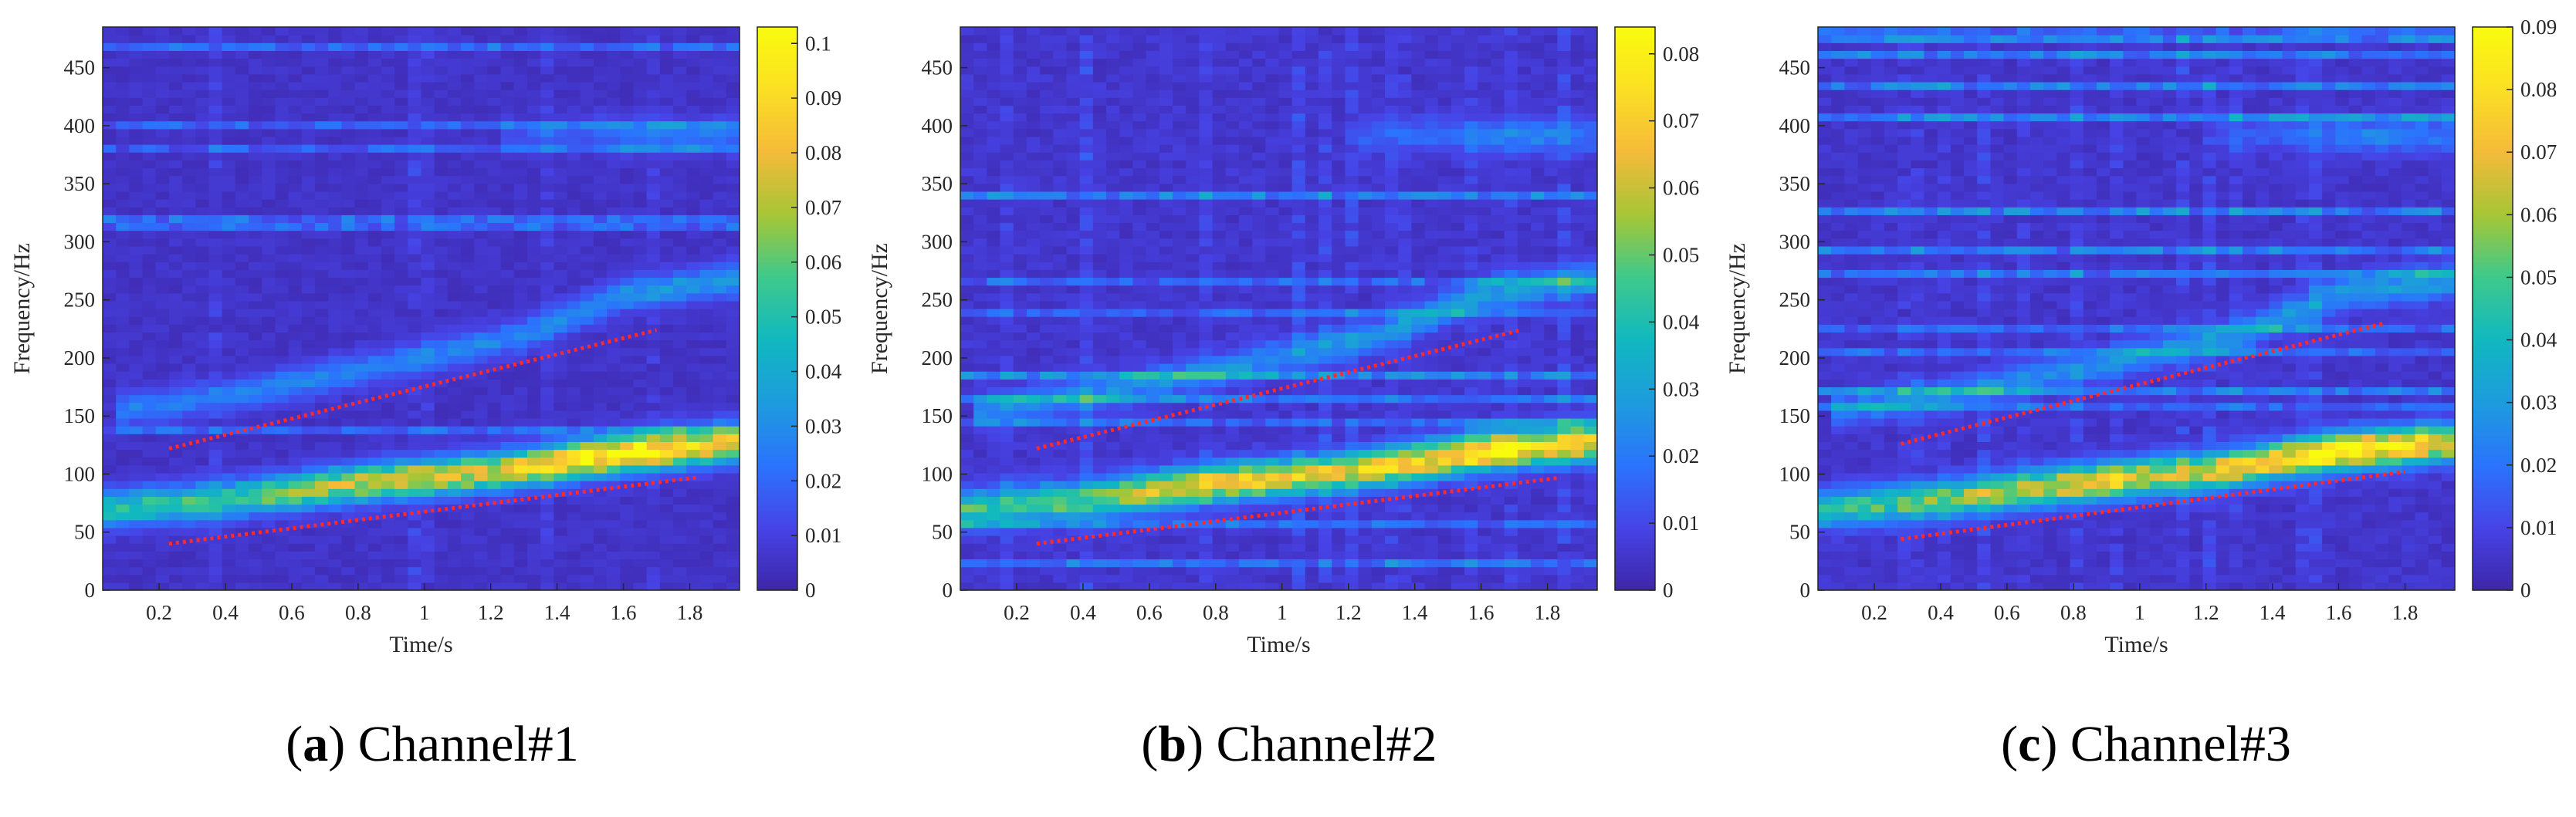  Describe the element at coordinates (420, 644) in the screenshot. I see `x-axis-label: Time/s` at that location.